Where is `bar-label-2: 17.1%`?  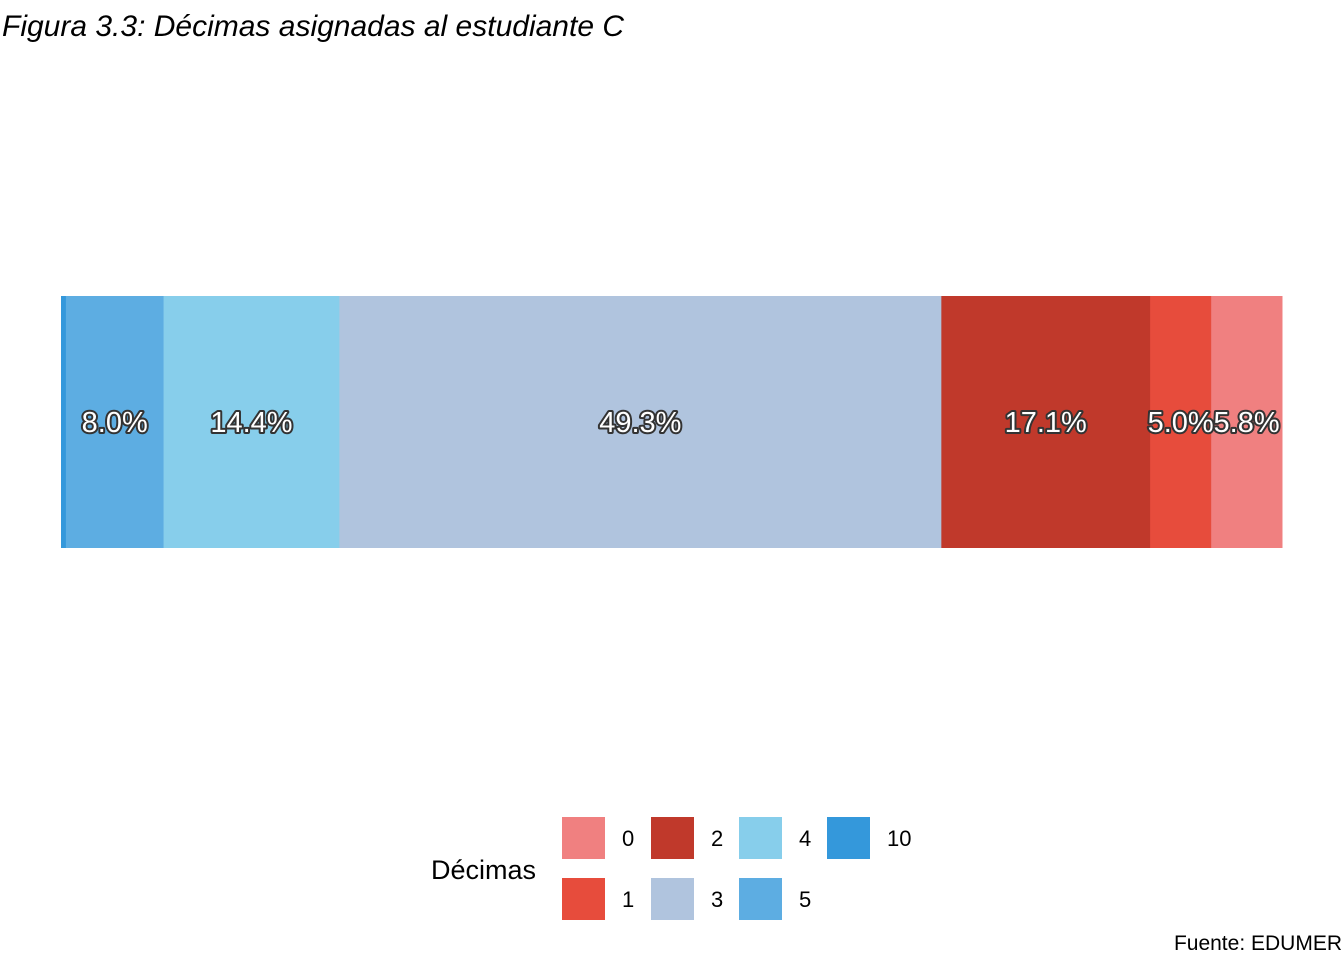
bar-label-2: 17.1% is located at coordinates (1046, 423).